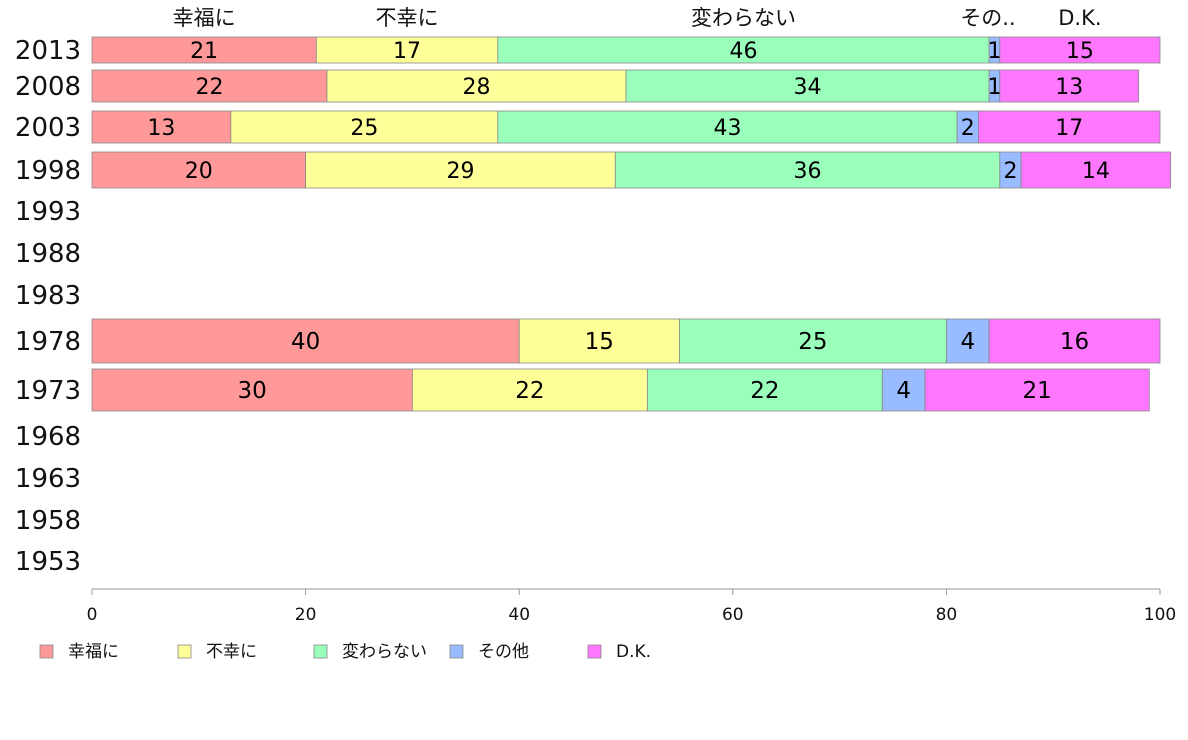  What do you see at coordinates (384, 652) in the screenshot?
I see `legend-label: 変わらない` at bounding box center [384, 652].